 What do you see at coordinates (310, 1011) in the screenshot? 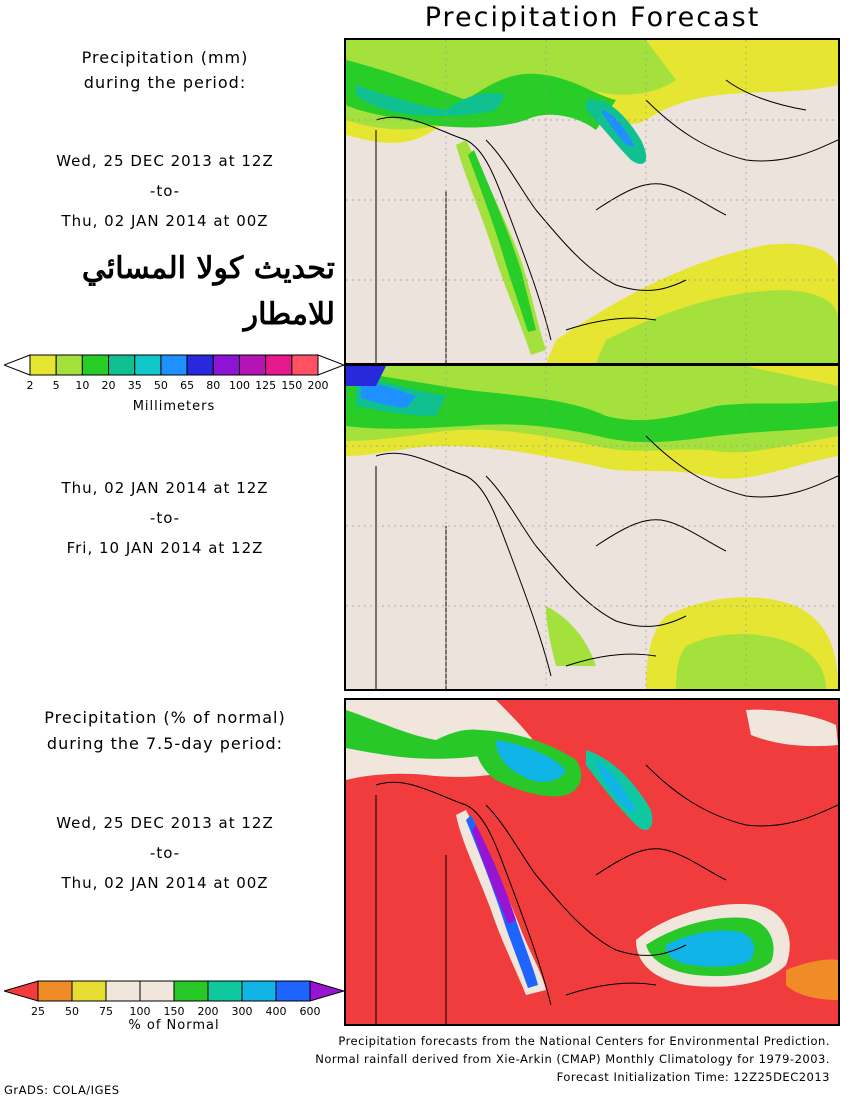
I see `colorbar-tick-label: 600` at bounding box center [310, 1011].